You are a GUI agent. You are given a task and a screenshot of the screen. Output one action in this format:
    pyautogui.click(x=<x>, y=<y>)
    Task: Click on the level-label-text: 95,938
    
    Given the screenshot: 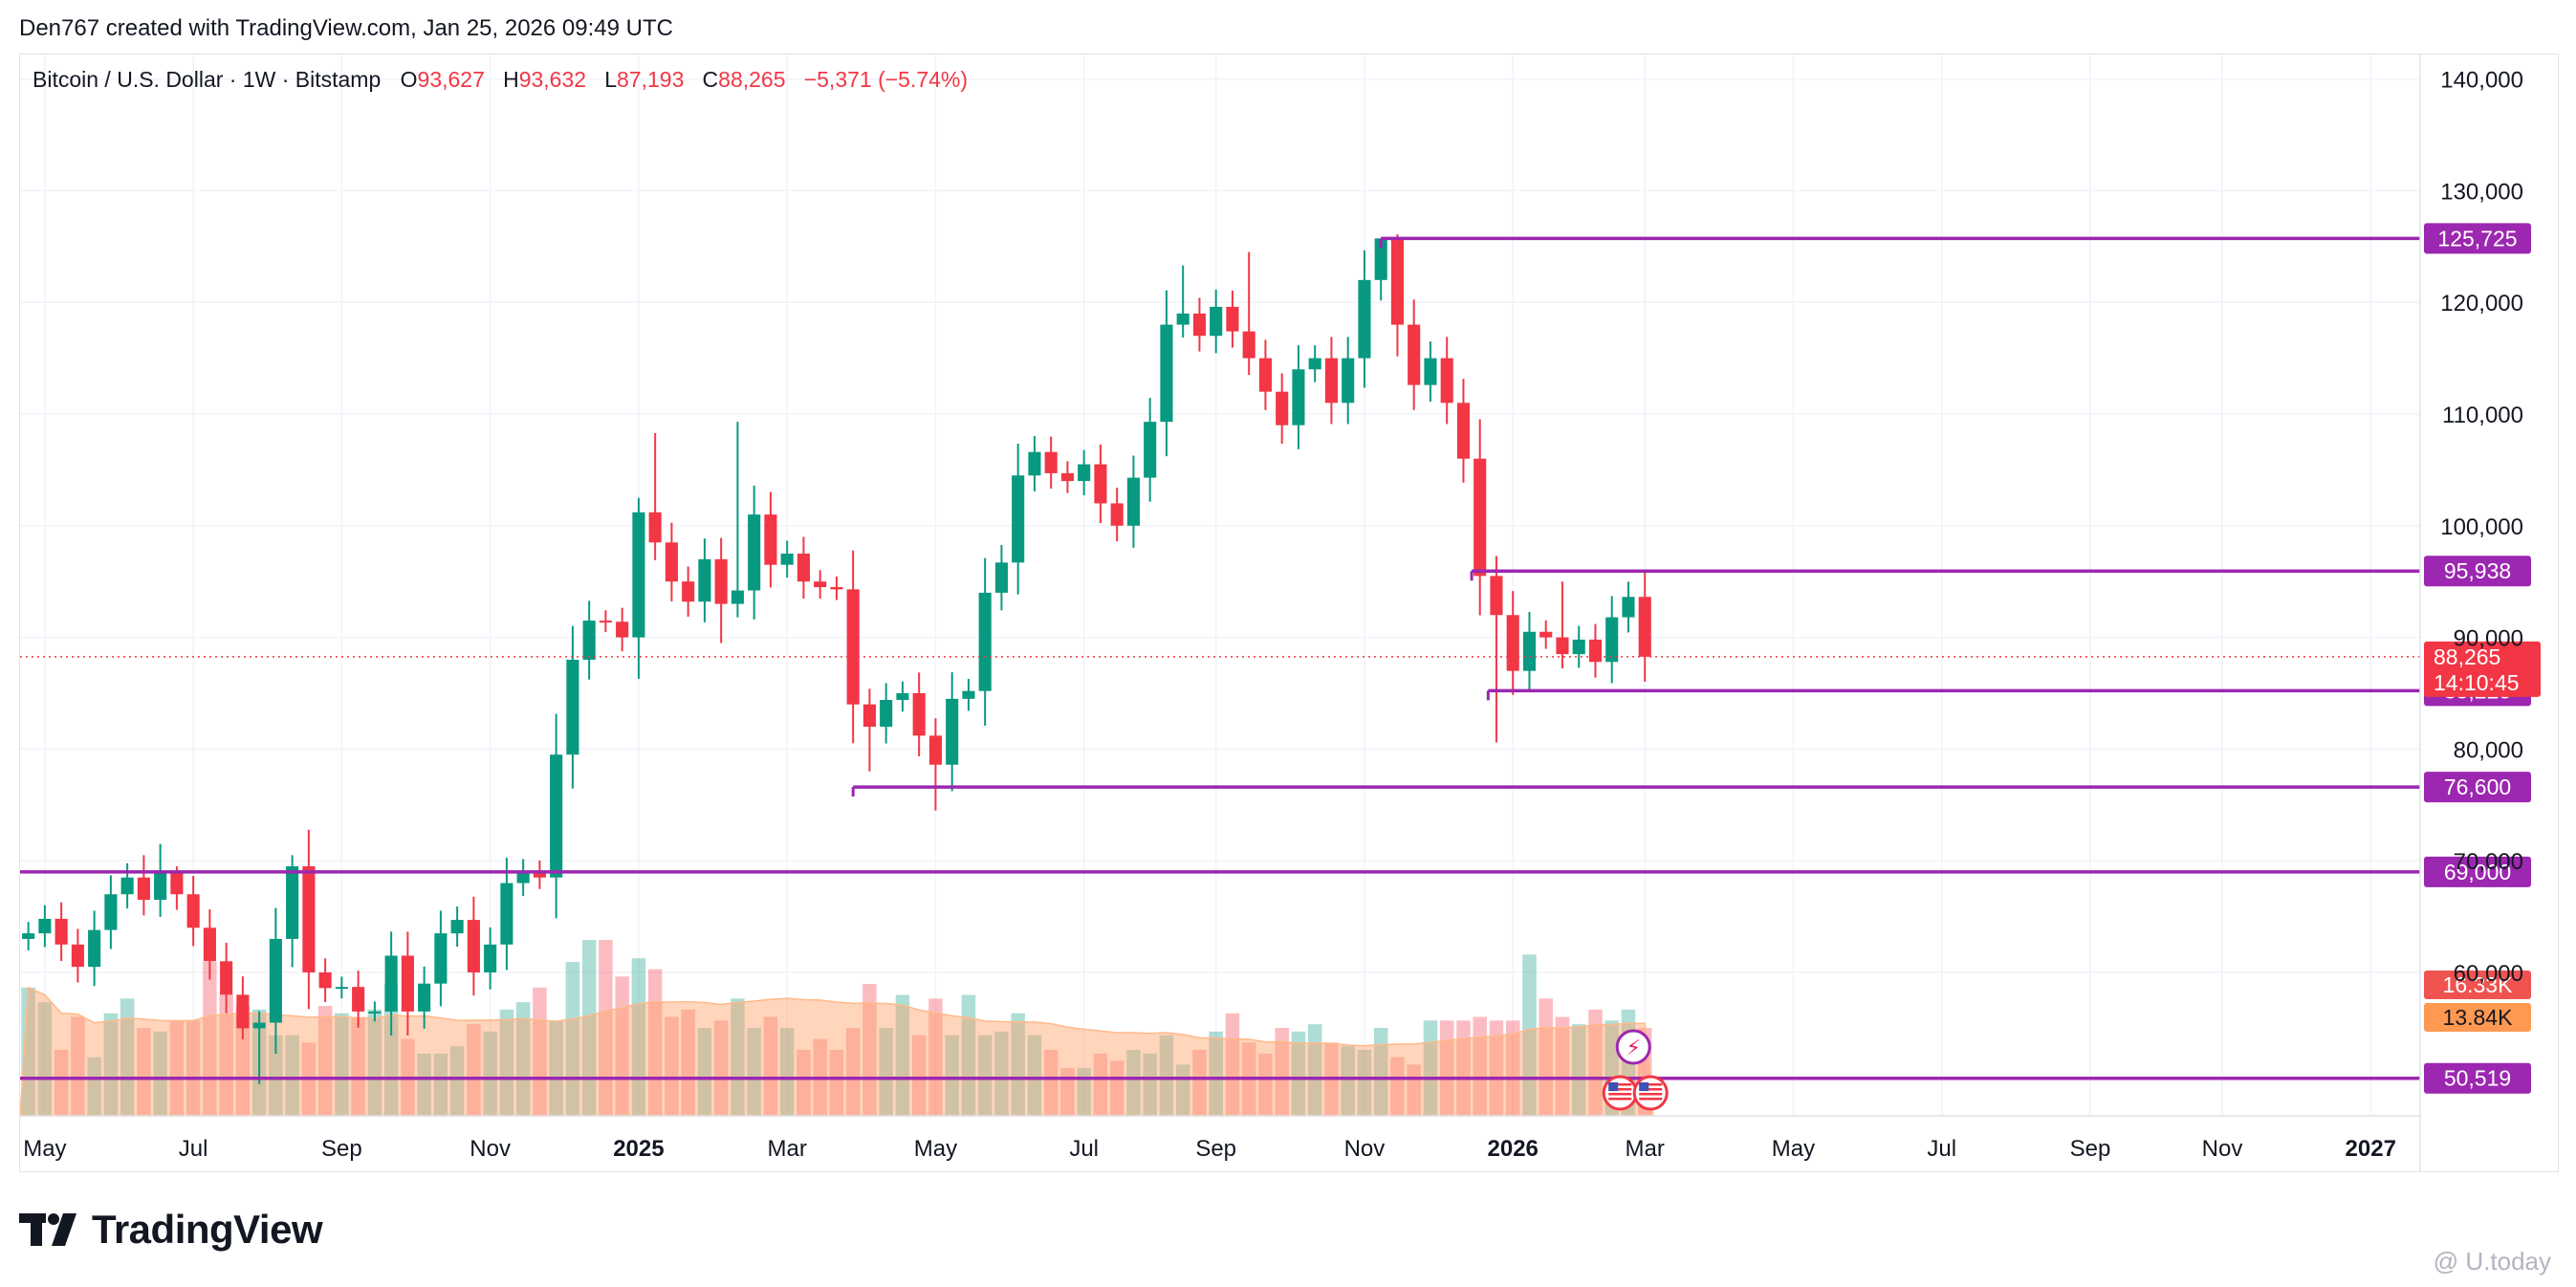 What is the action you would take?
    pyautogui.click(x=2477, y=570)
    